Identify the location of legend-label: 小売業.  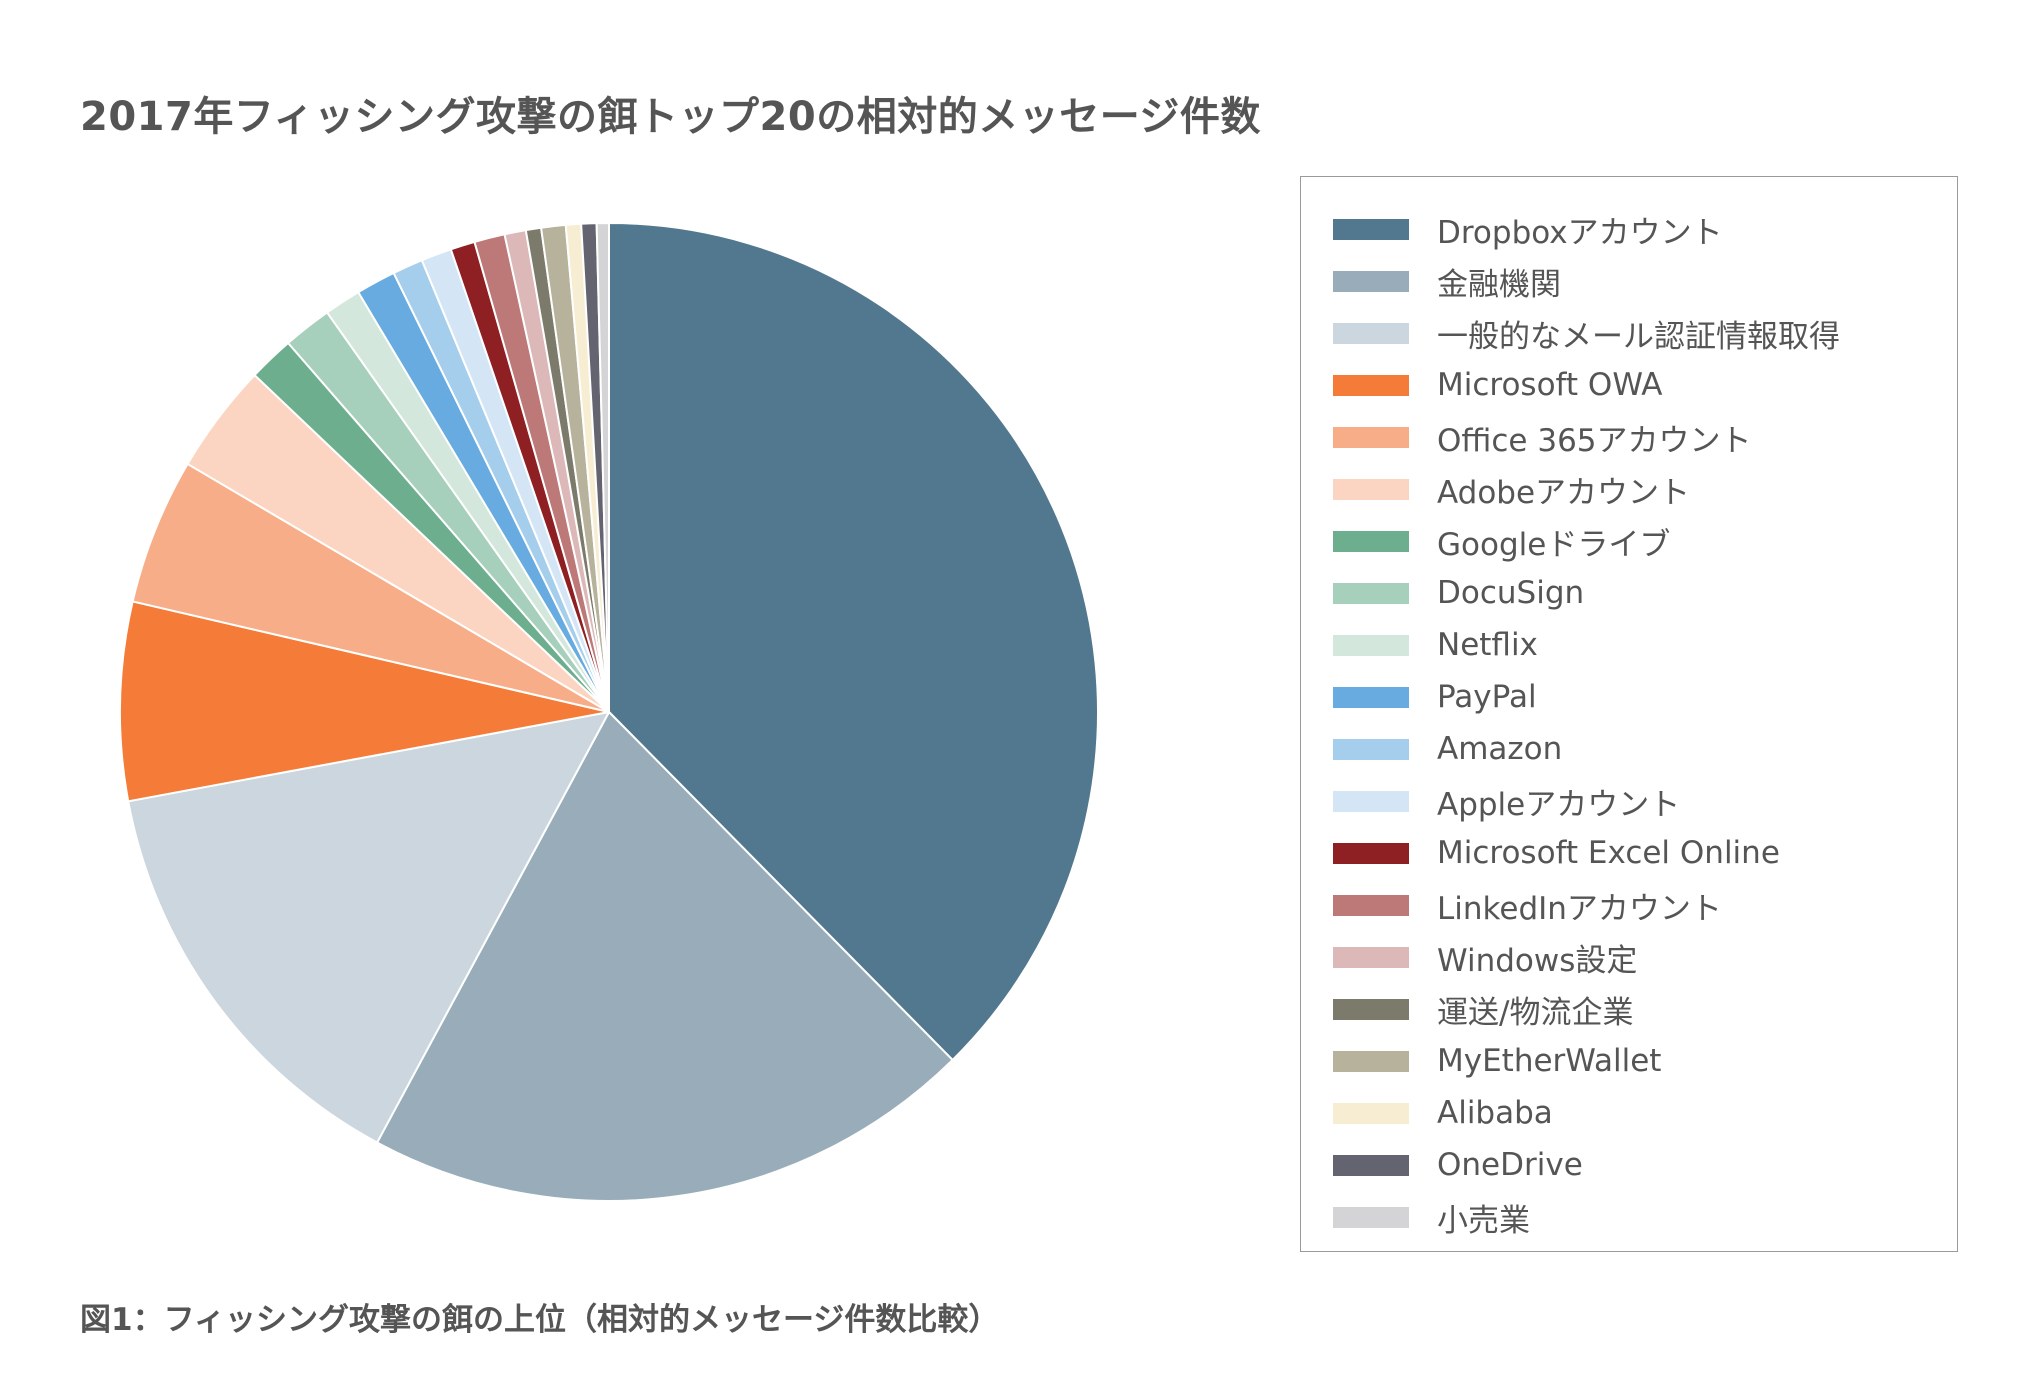
(1483, 1220).